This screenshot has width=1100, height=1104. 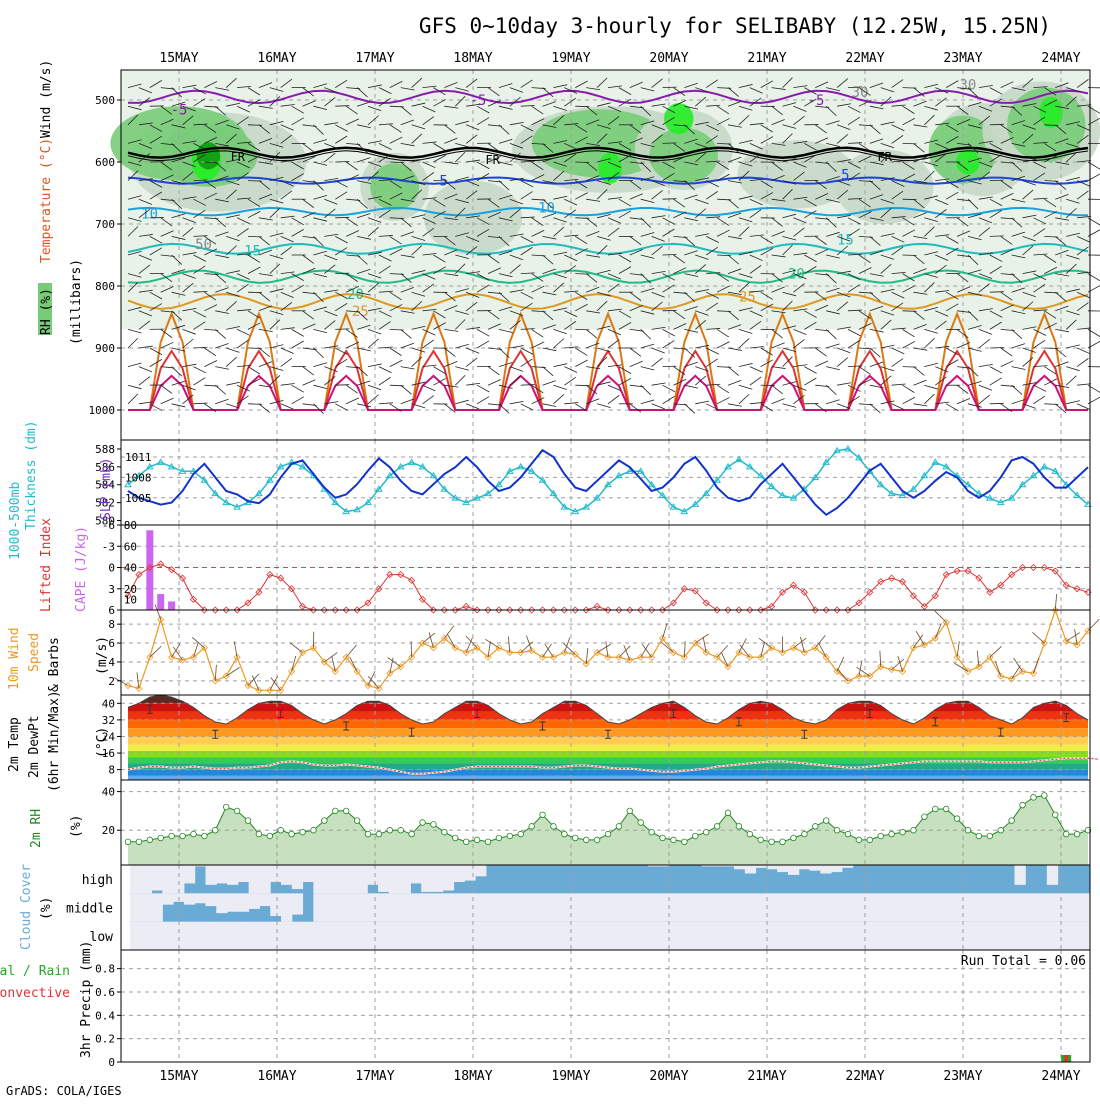 I want to click on contour-label: FR, so click(x=238, y=157).